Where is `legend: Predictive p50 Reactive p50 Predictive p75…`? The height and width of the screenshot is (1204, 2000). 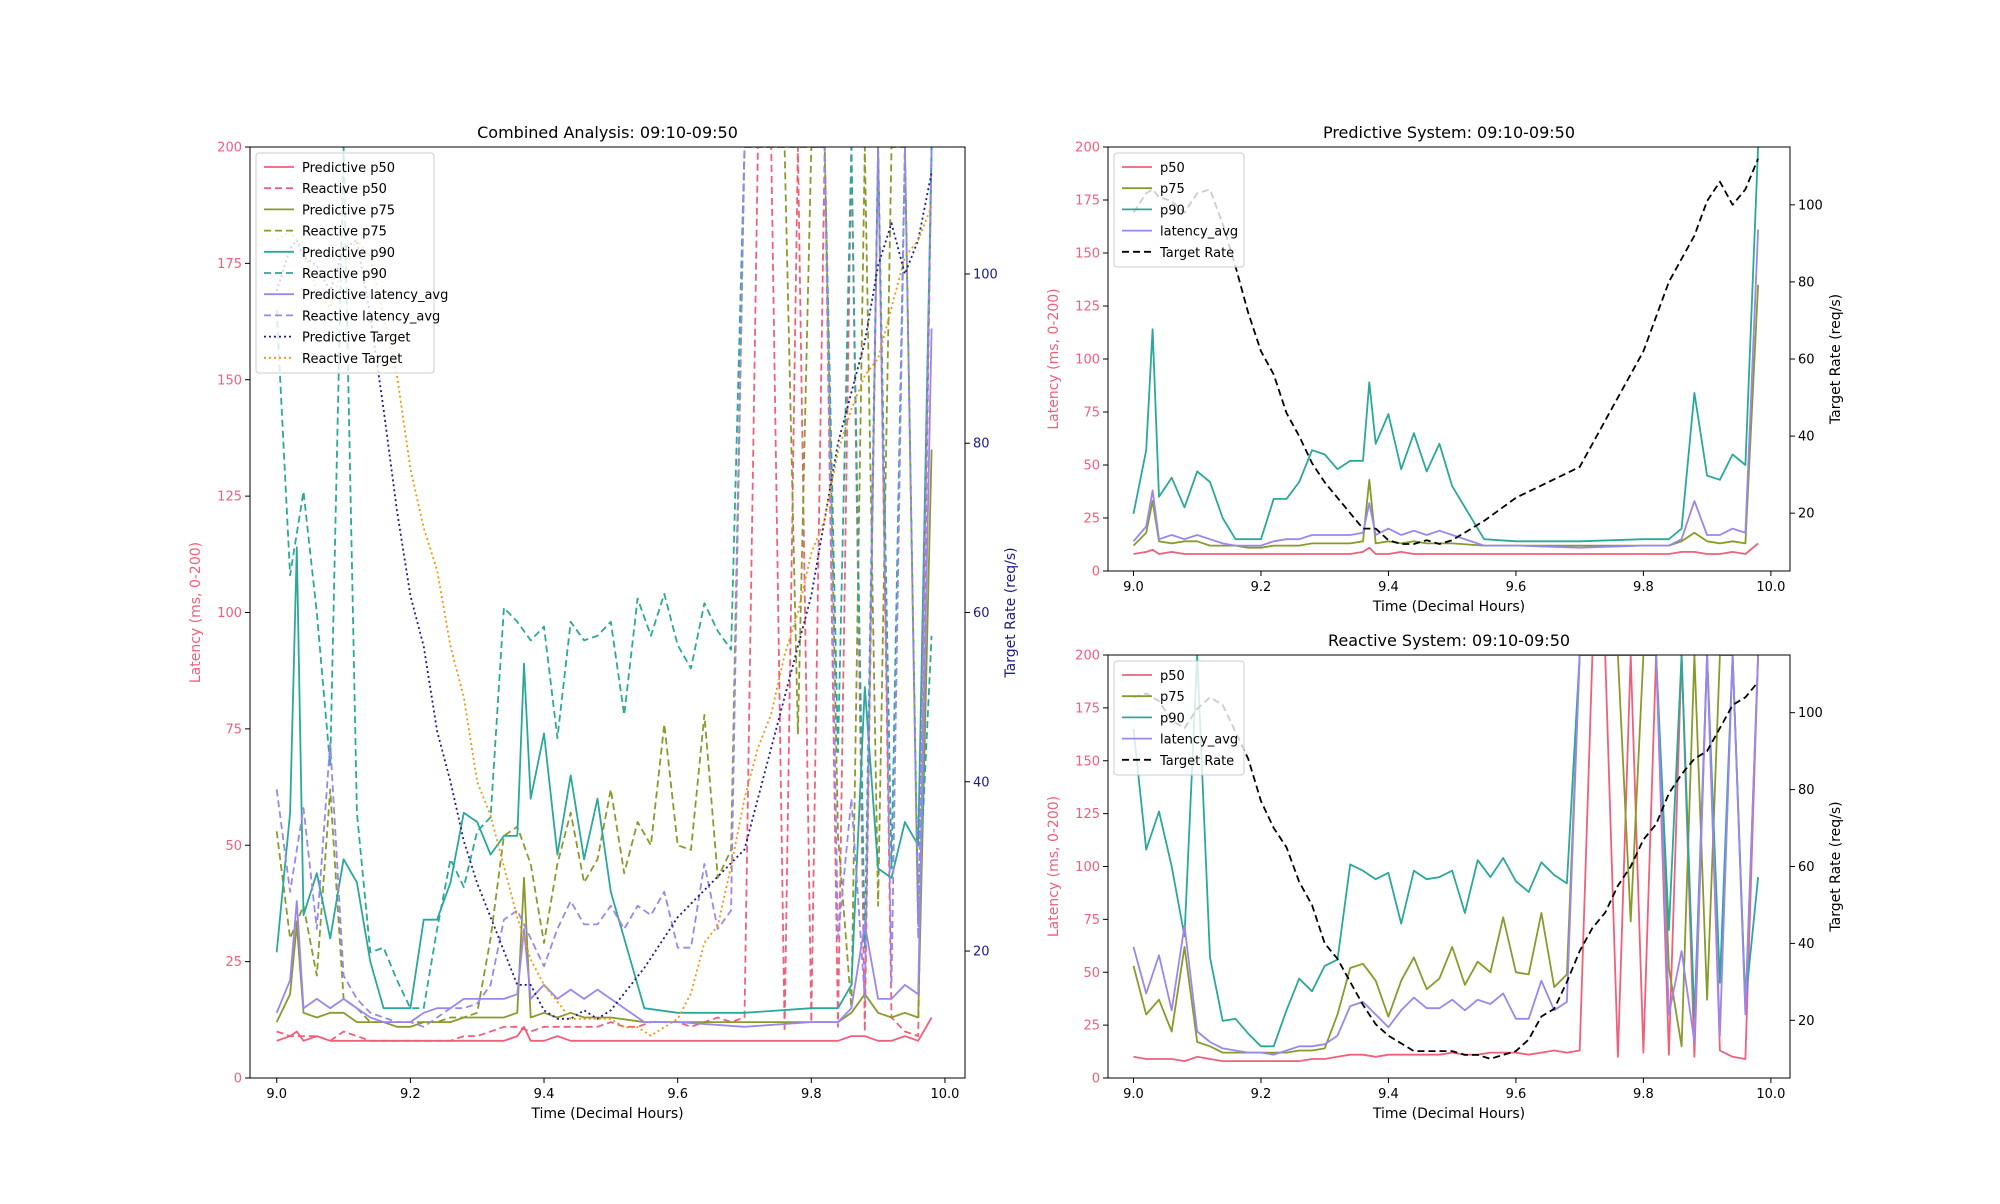 legend: Predictive p50 Reactive p50 Predictive p75… is located at coordinates (351, 263).